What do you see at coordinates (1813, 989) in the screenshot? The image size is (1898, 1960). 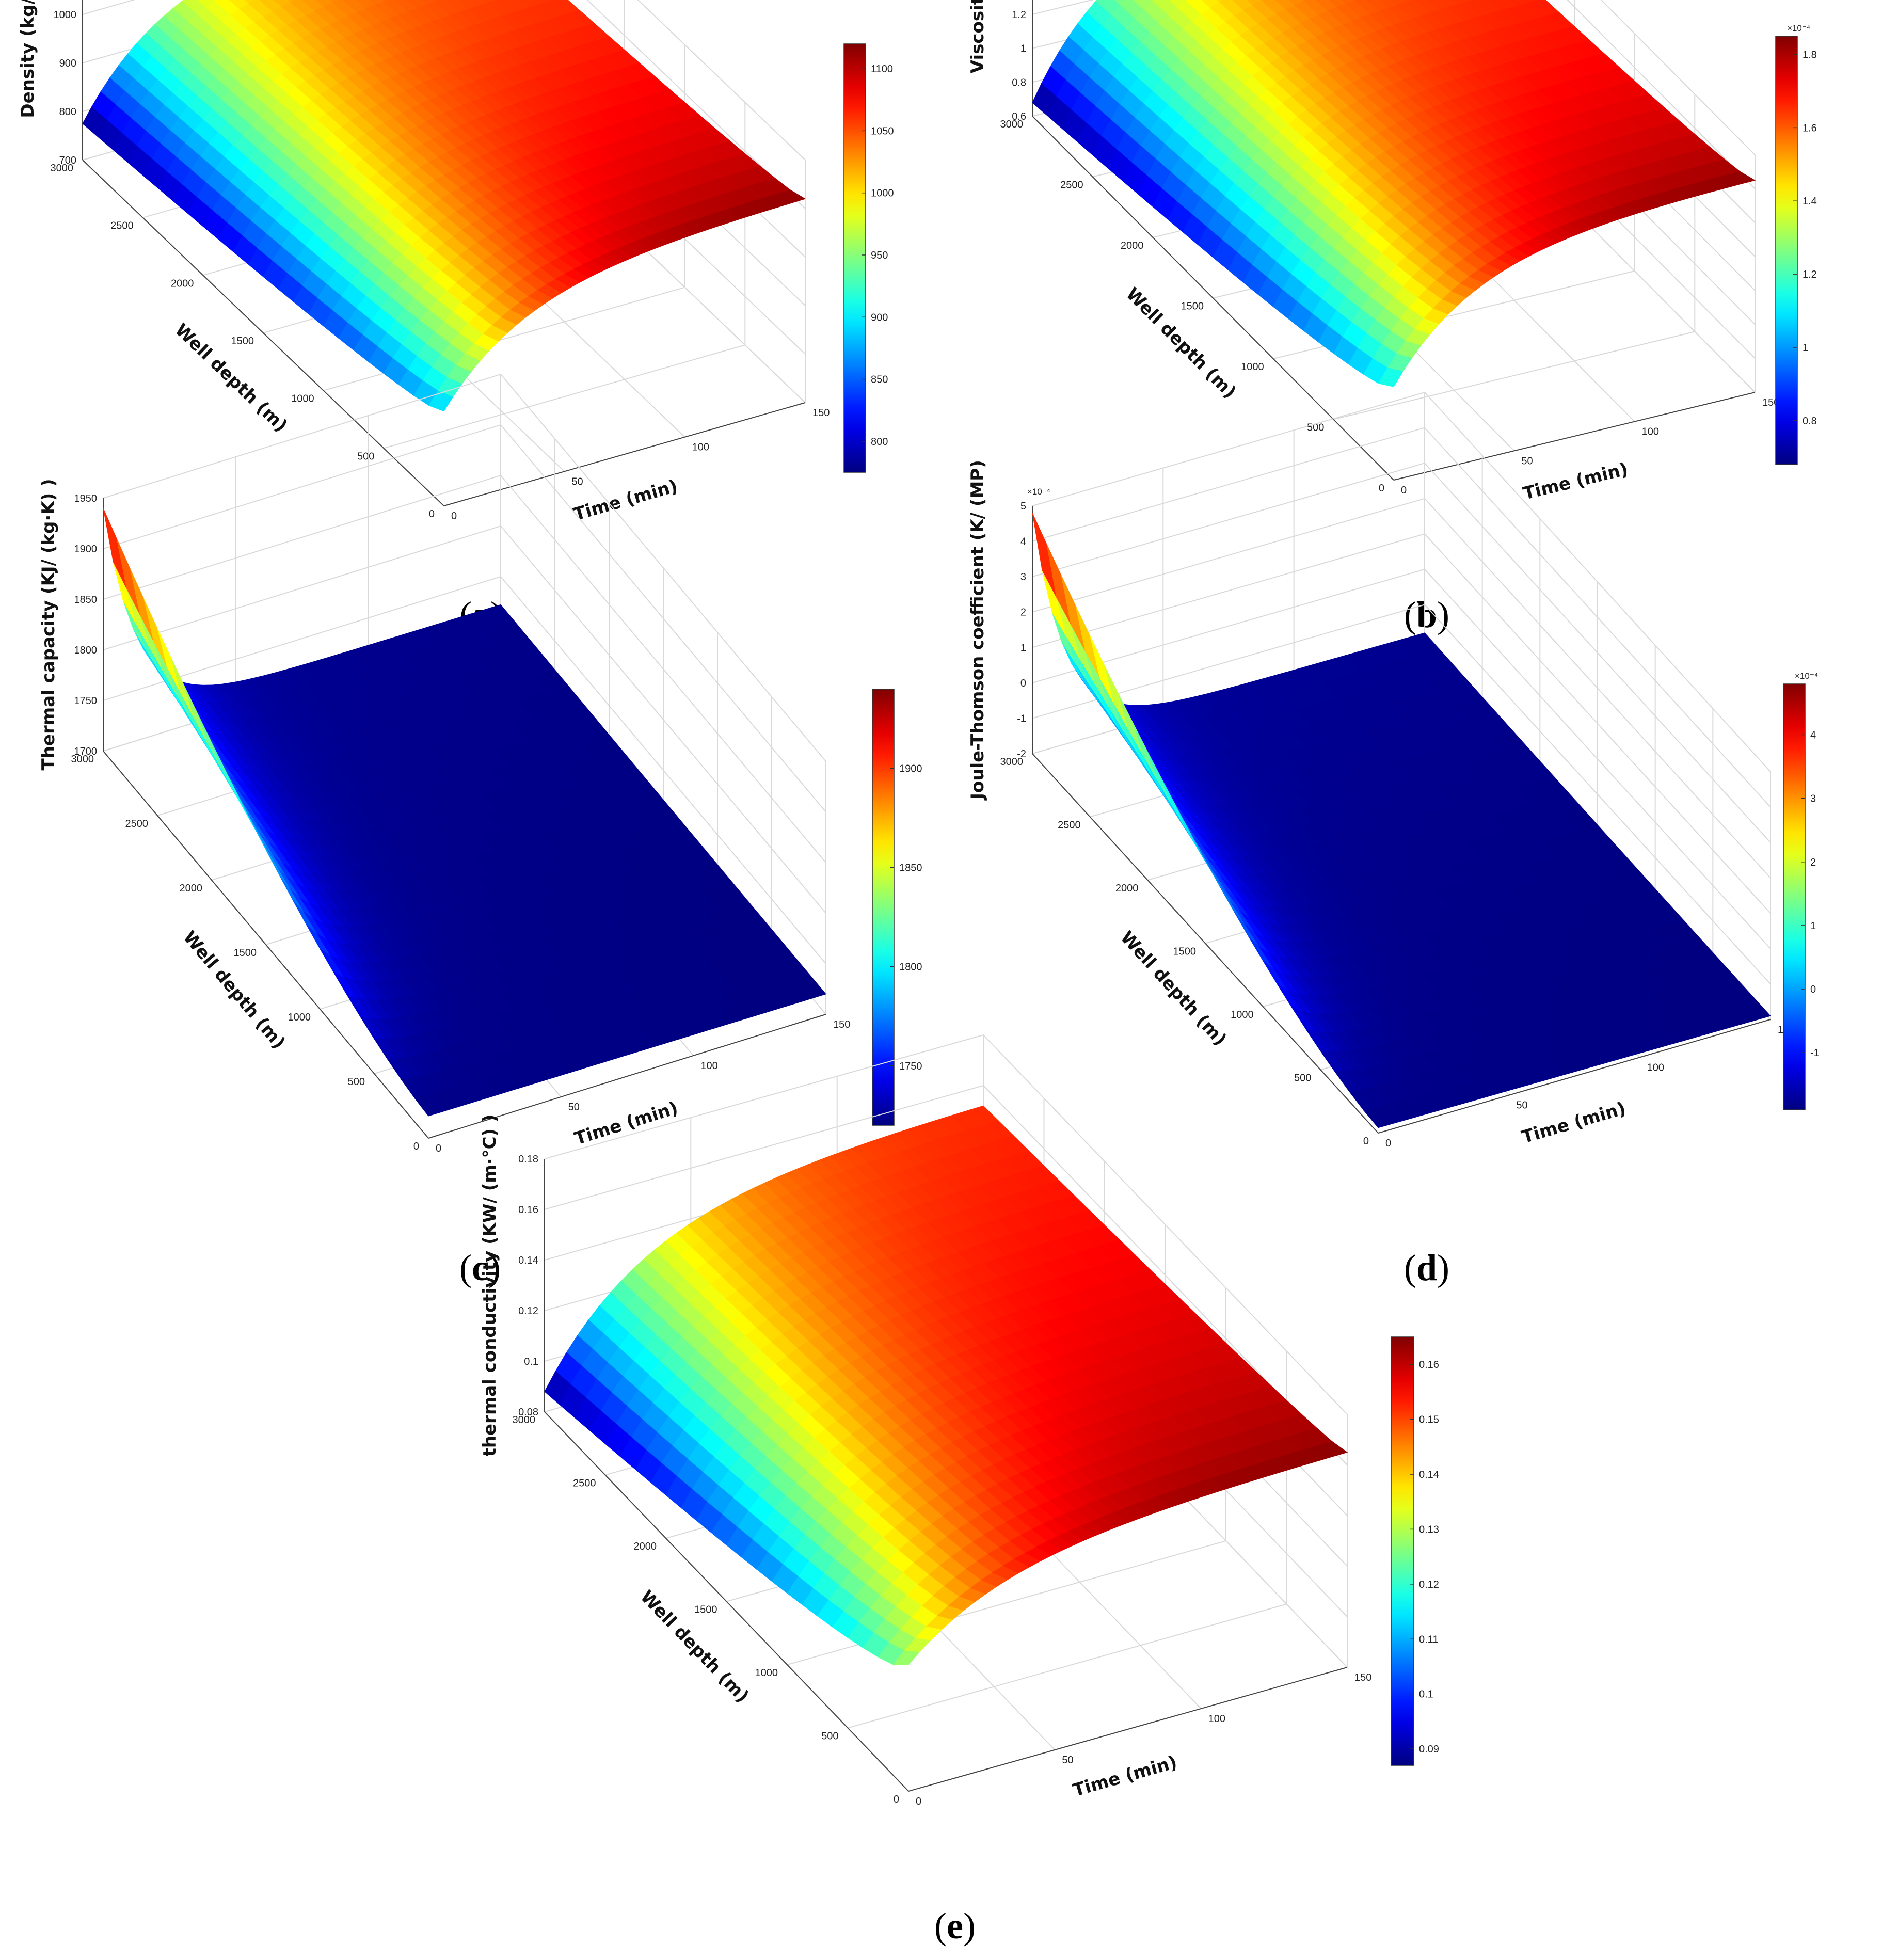 I see `colorbar-tick-label: 0` at bounding box center [1813, 989].